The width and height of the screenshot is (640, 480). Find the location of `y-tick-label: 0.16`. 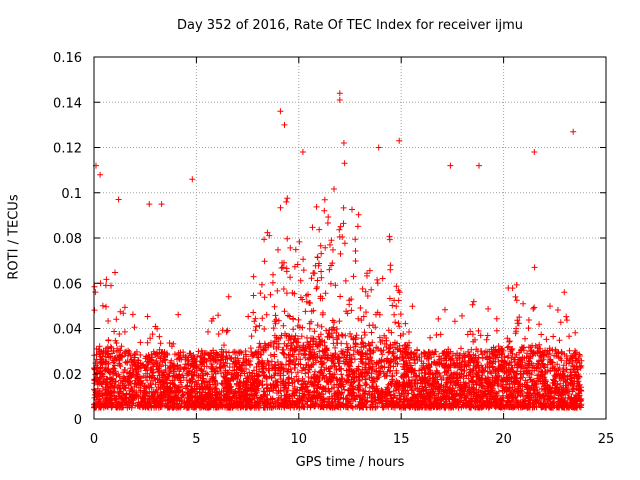

y-tick-label: 0.16 is located at coordinates (67, 58).